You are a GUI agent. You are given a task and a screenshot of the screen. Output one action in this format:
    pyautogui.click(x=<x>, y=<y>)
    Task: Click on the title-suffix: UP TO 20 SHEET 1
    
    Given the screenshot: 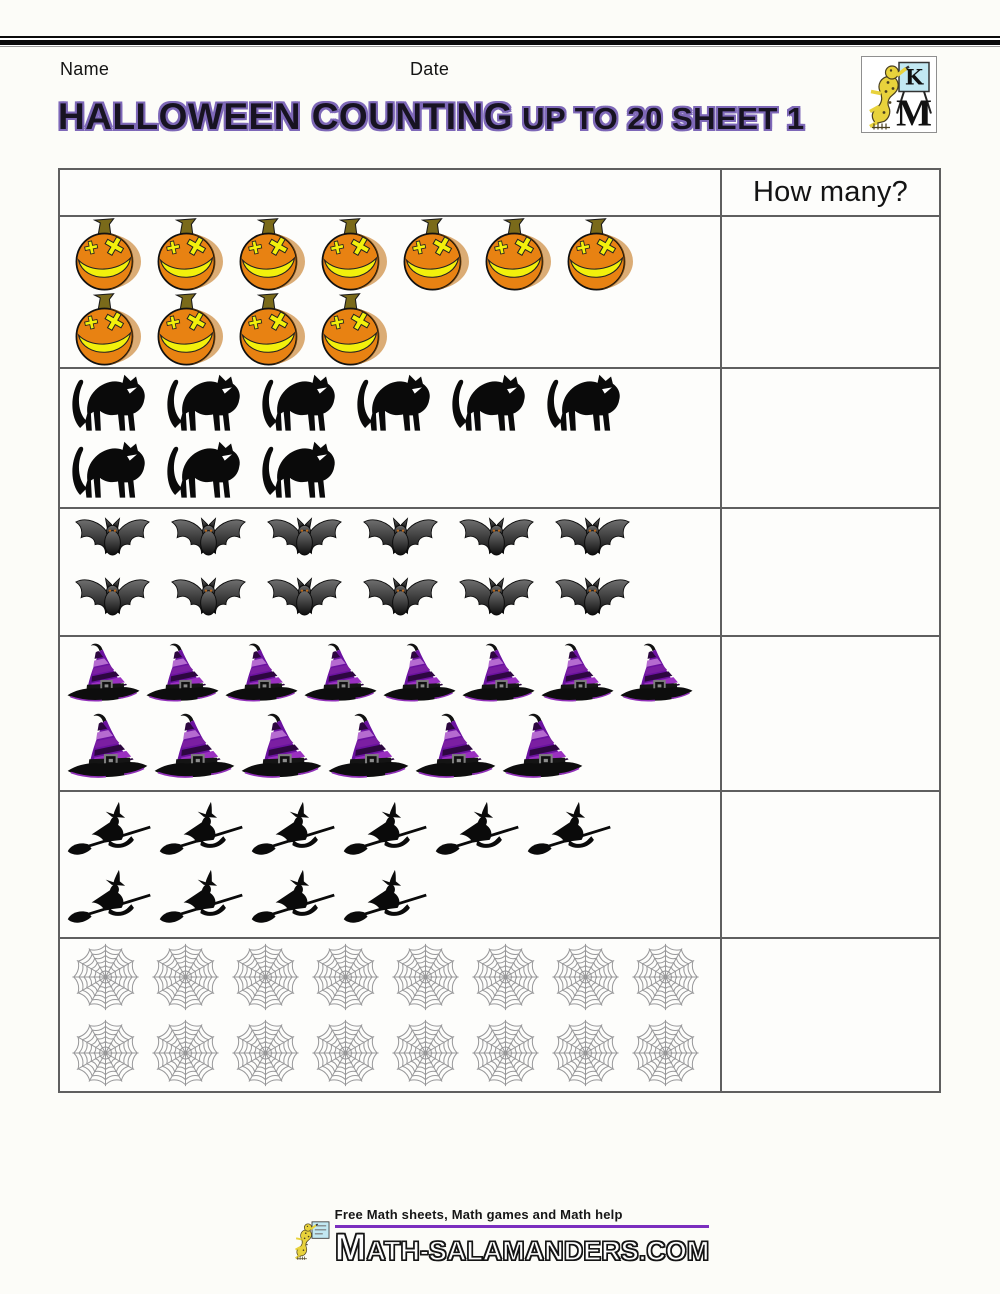 What is the action you would take?
    pyautogui.click(x=659, y=118)
    